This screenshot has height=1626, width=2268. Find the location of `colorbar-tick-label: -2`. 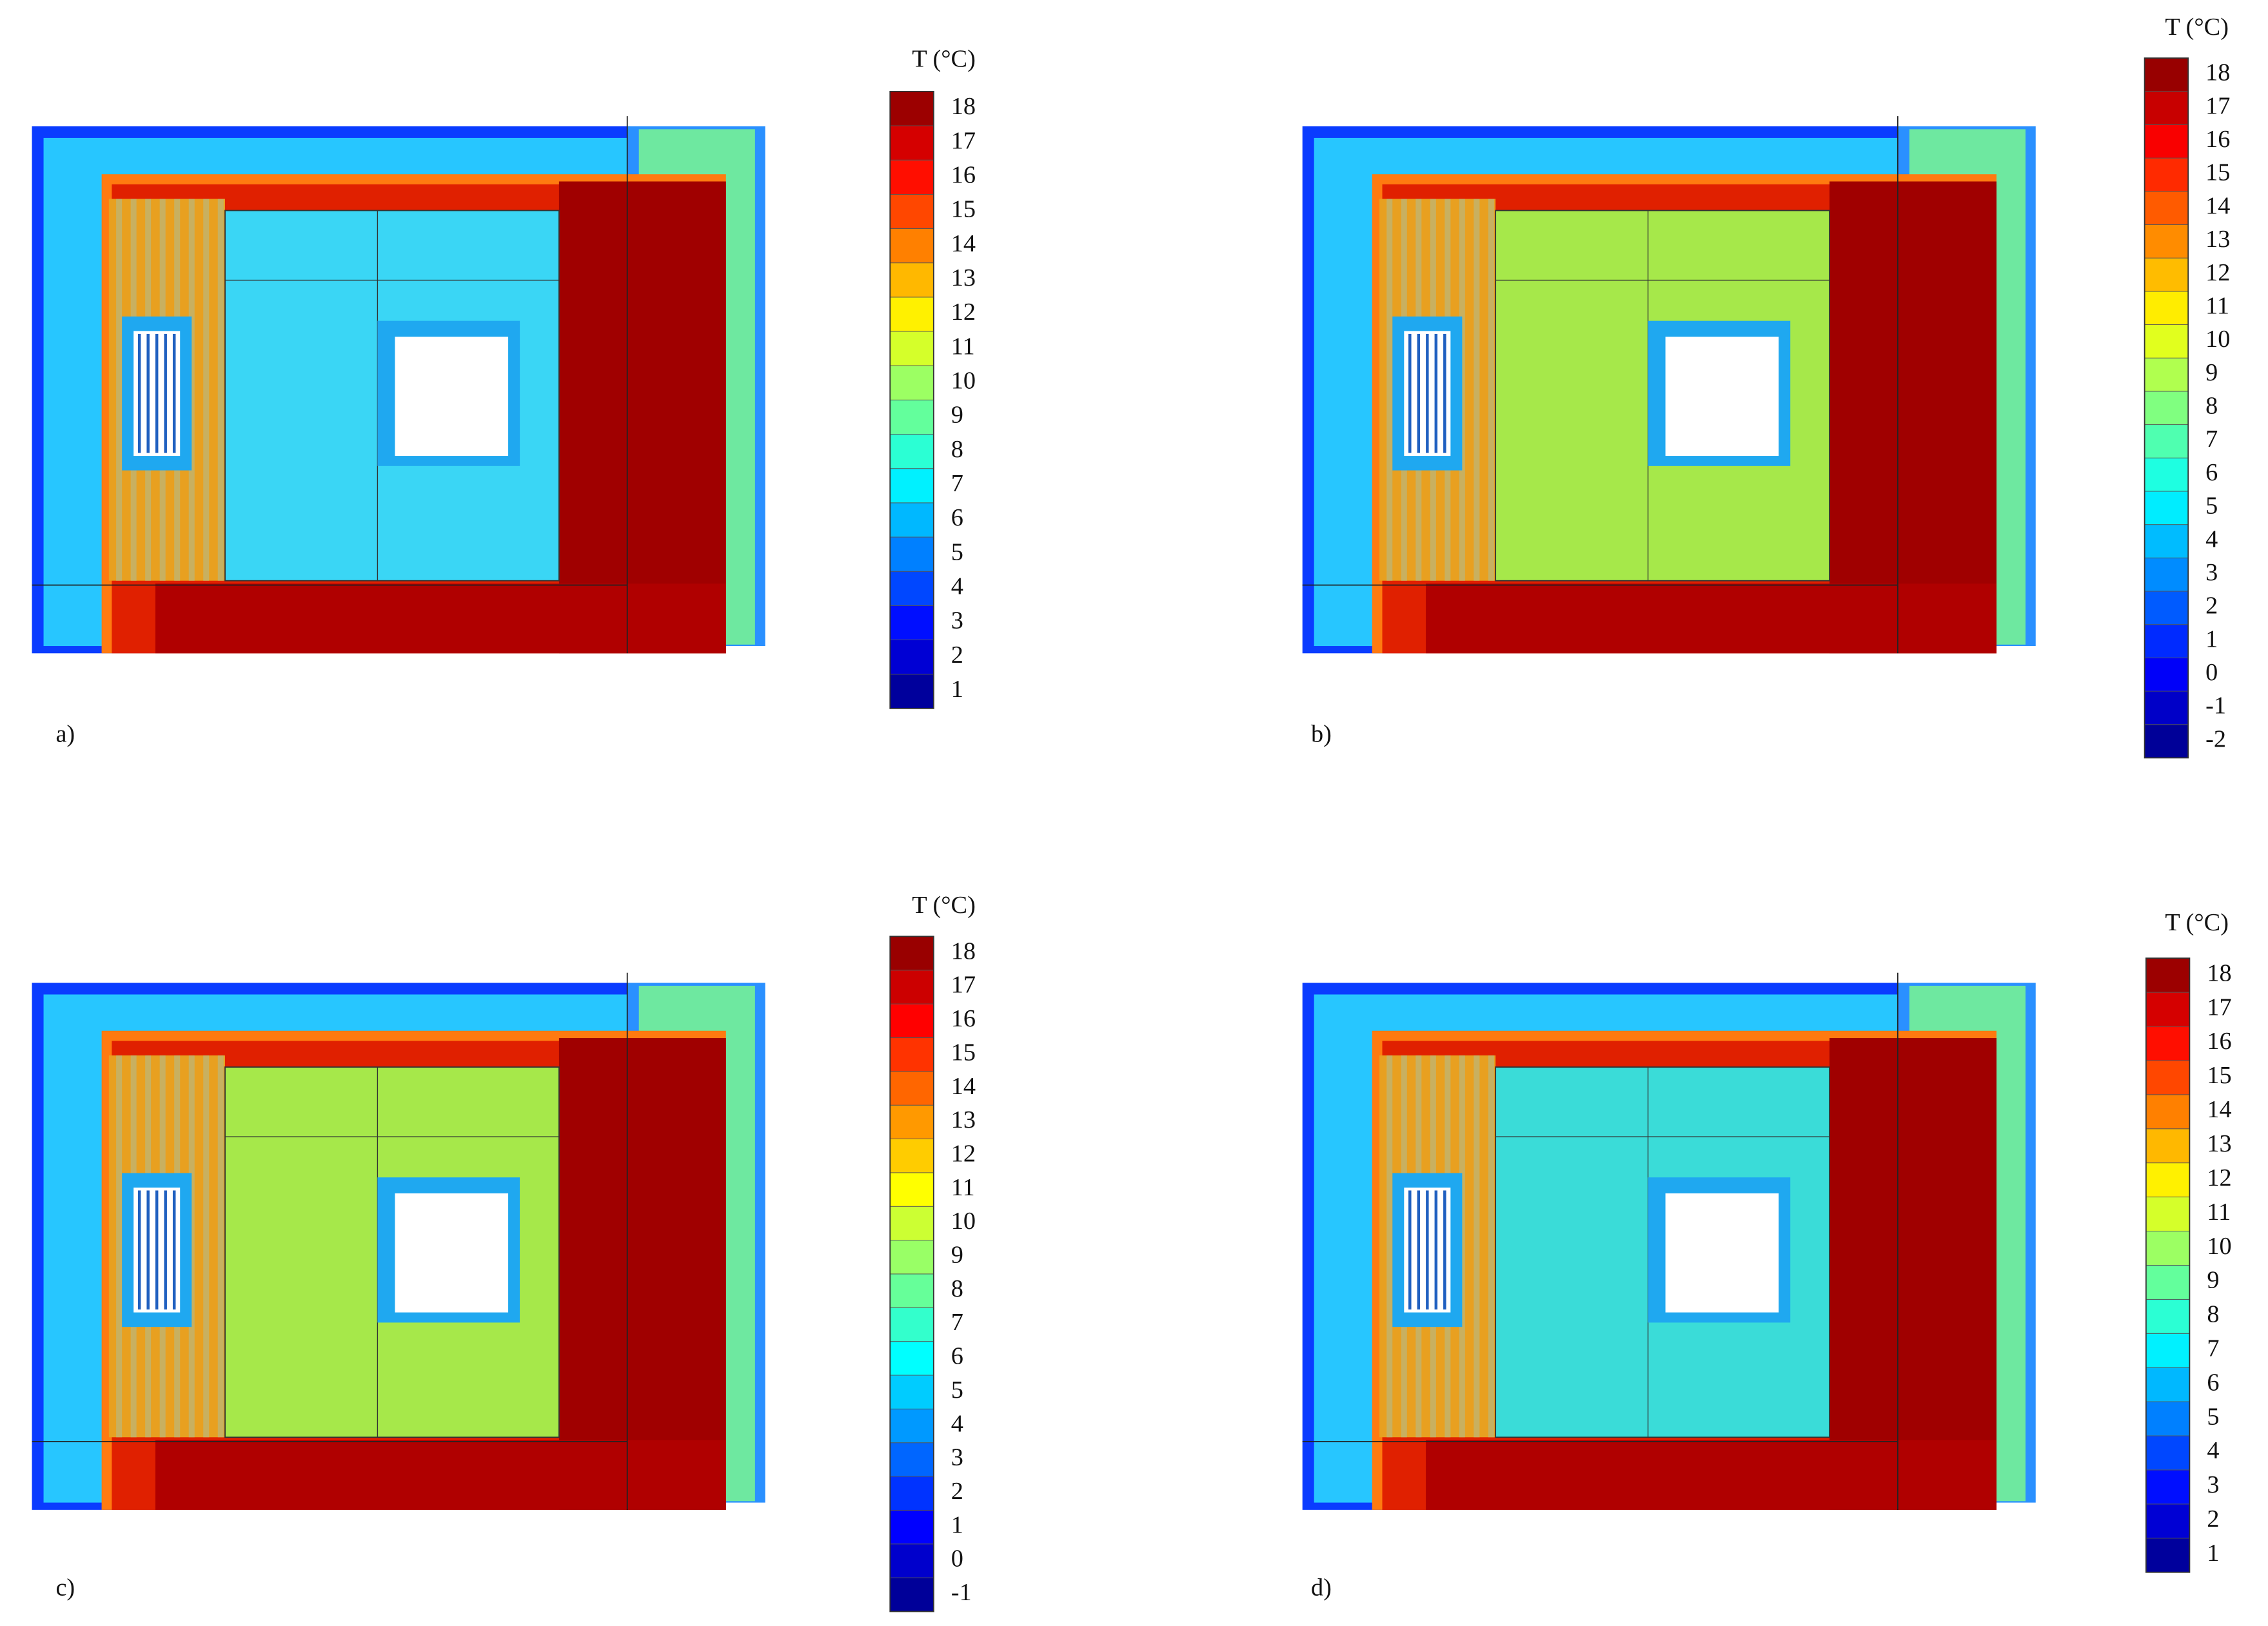

colorbar-tick-label: -2 is located at coordinates (2215, 739).